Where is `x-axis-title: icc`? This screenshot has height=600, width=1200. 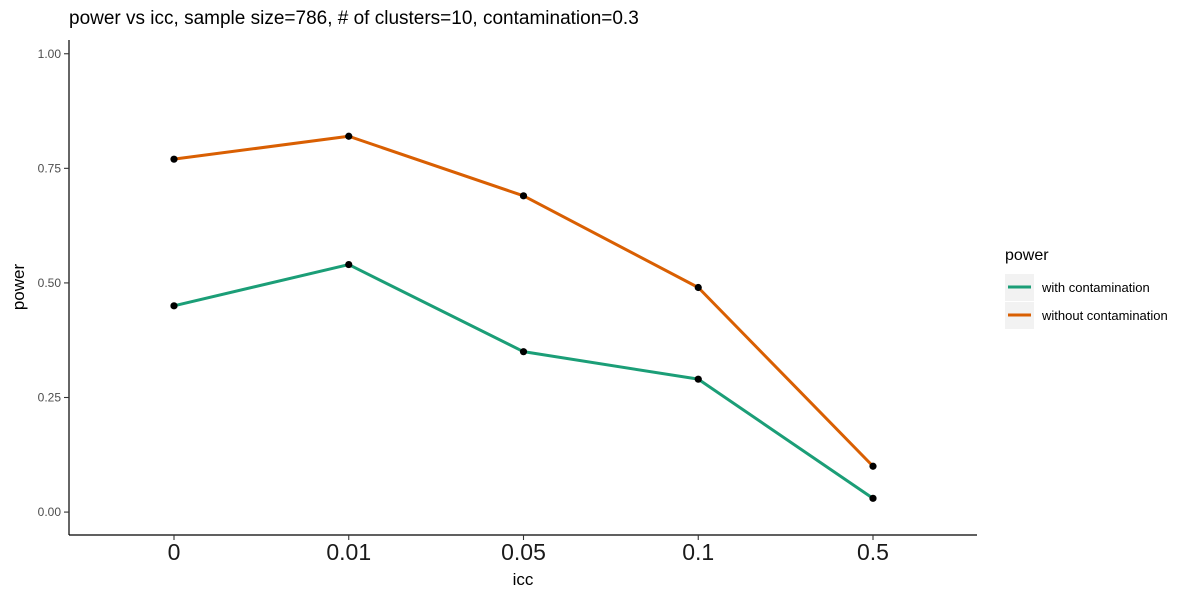 x-axis-title: icc is located at coordinates (523, 579).